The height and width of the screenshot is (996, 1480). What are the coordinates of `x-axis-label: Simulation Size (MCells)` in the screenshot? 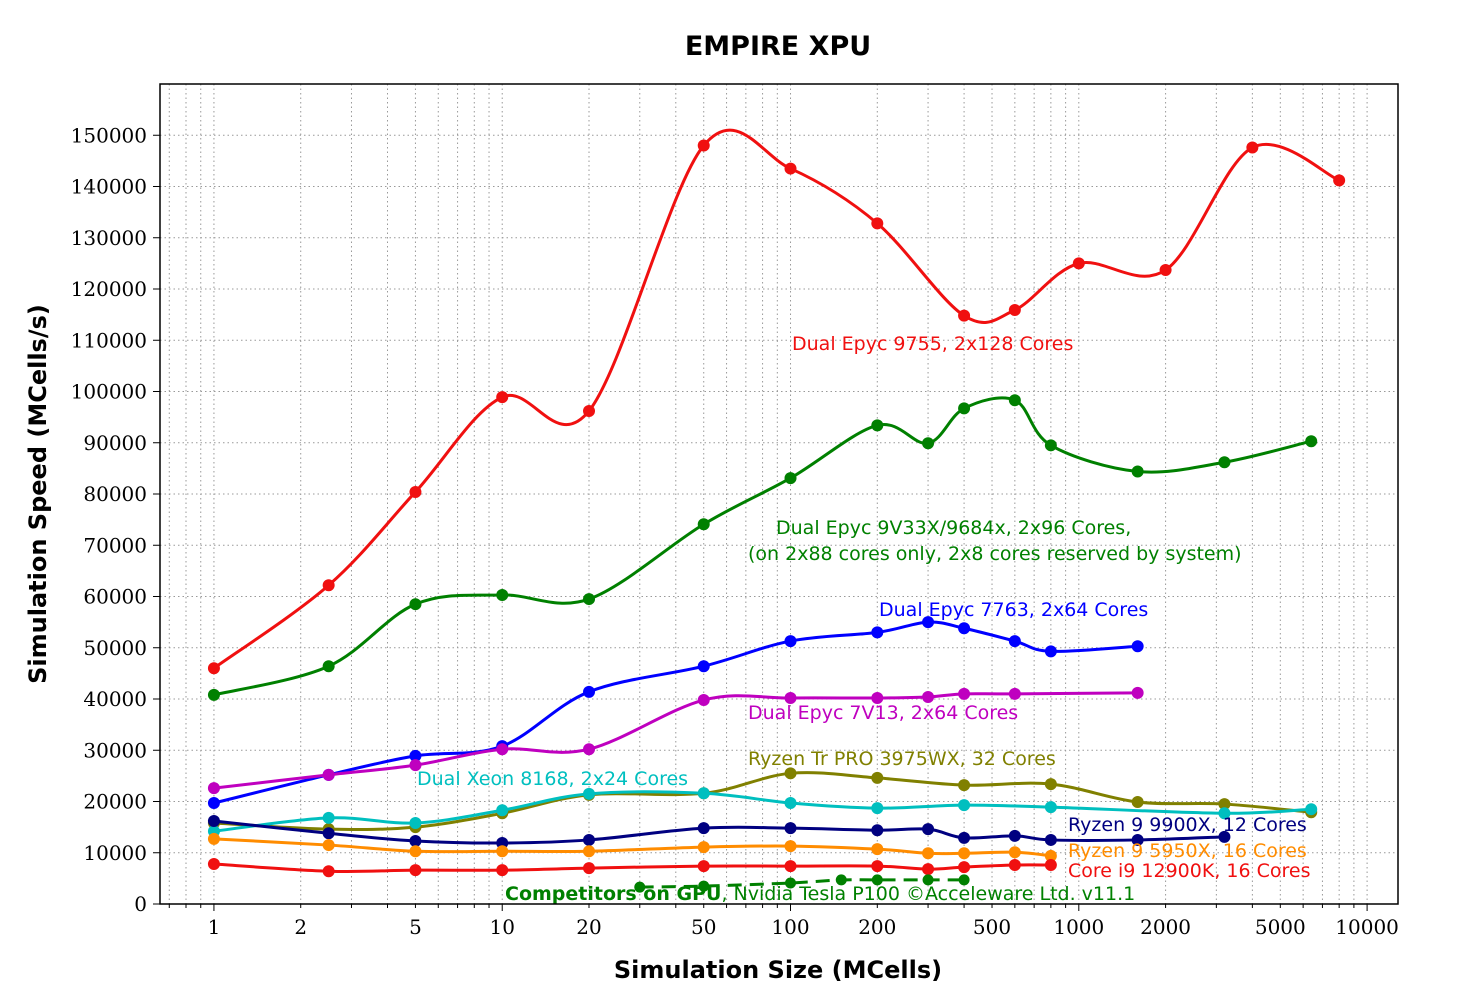 It's located at (778, 970).